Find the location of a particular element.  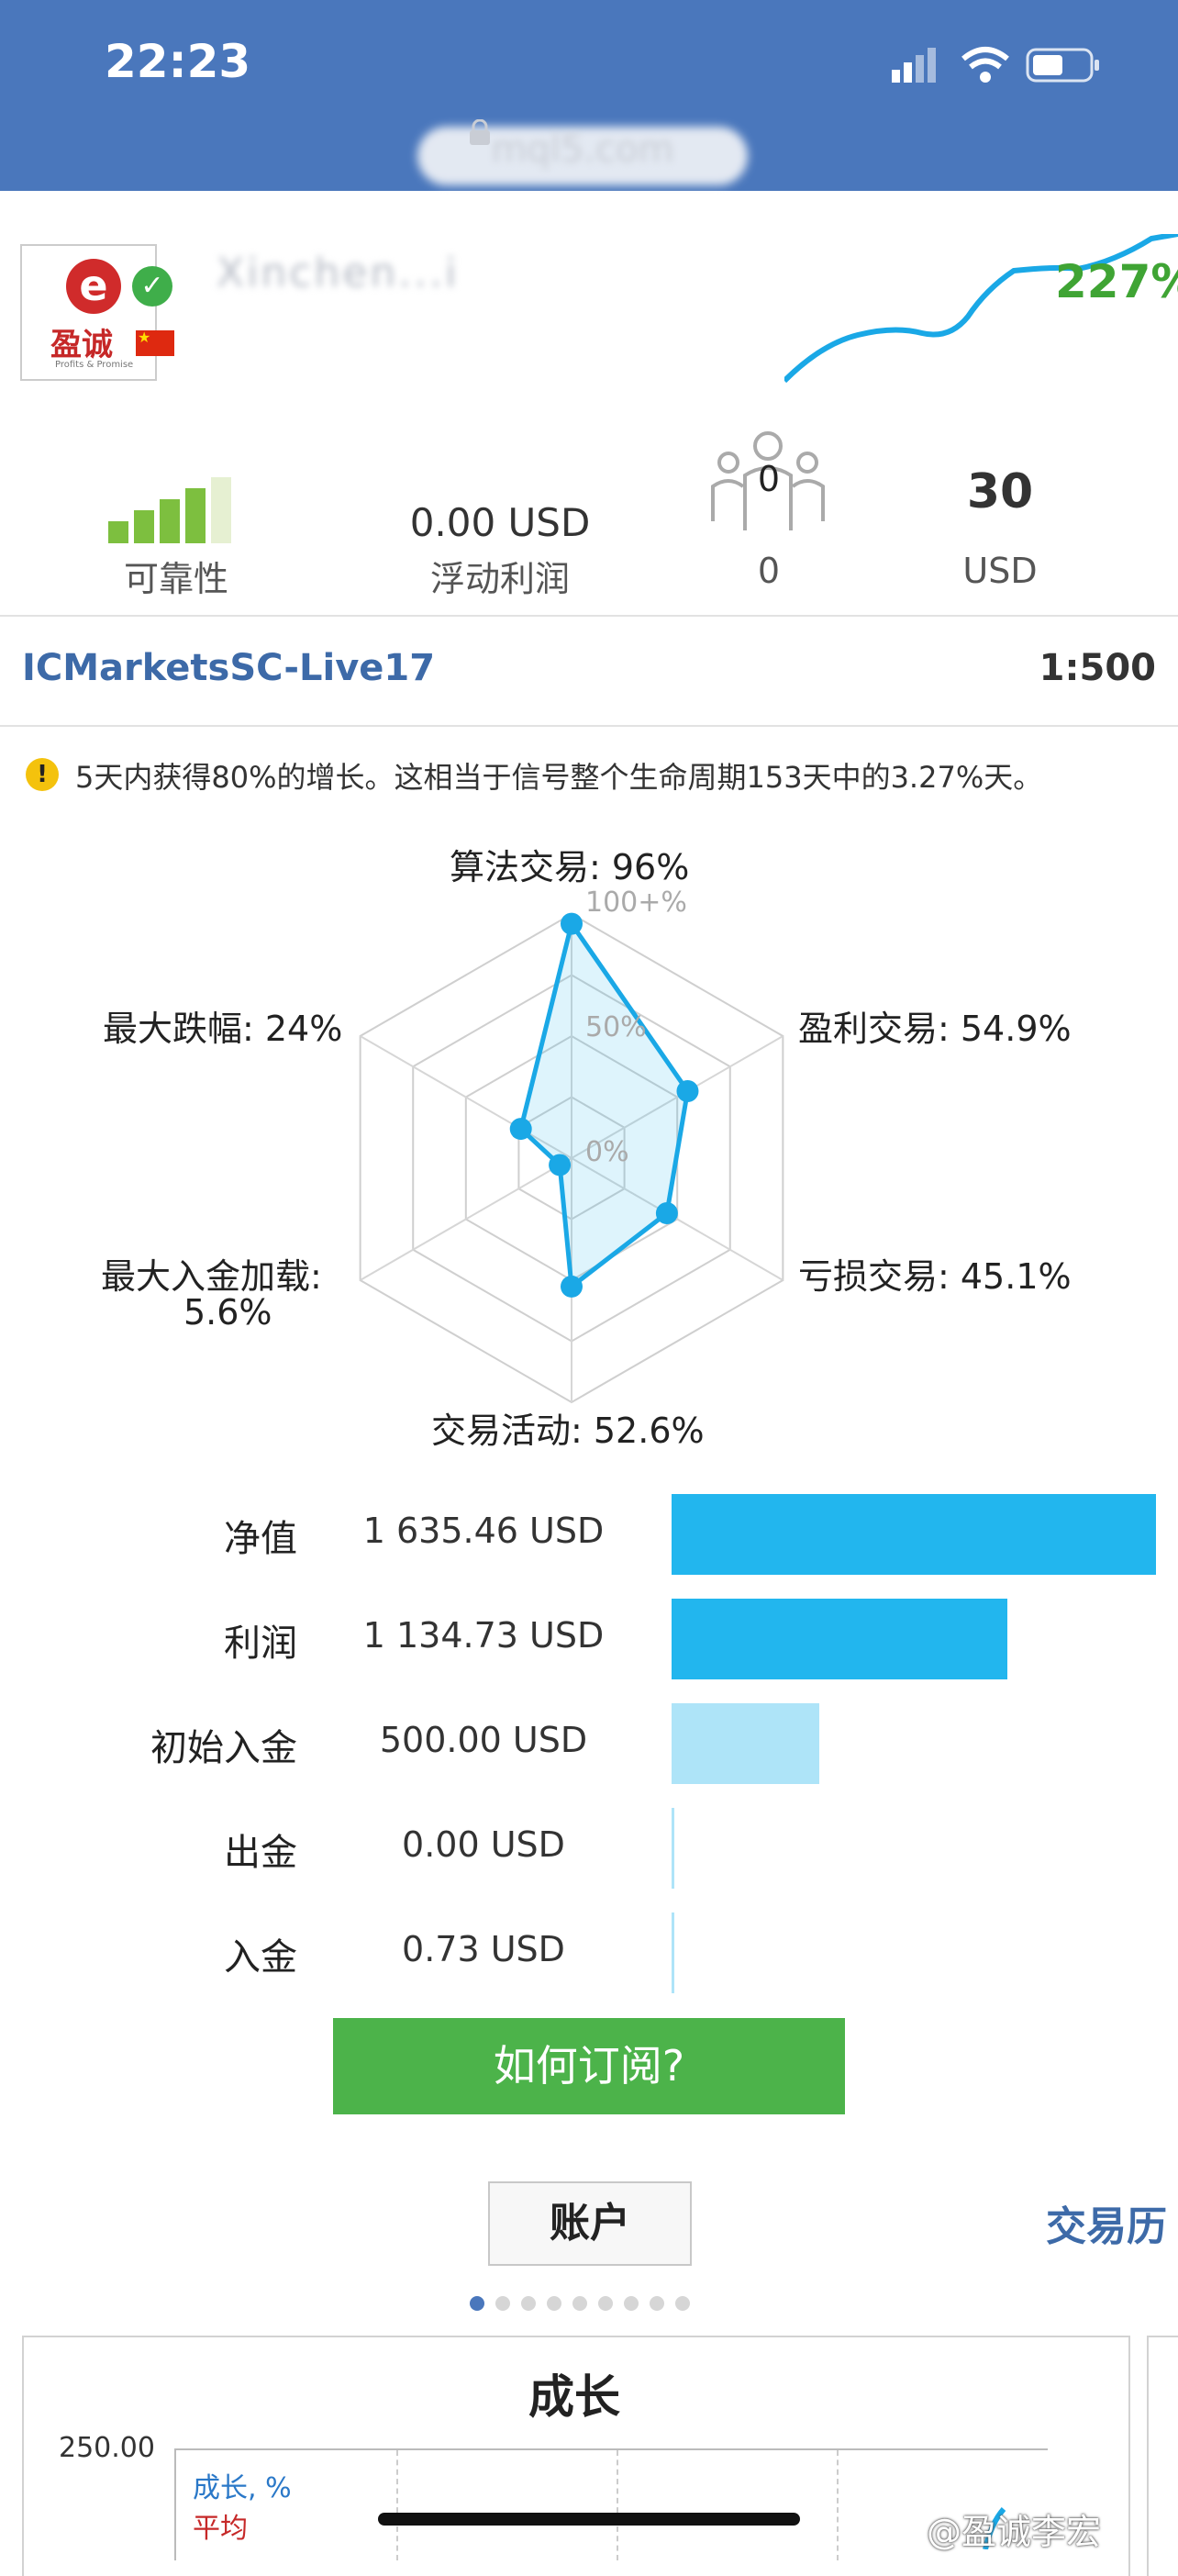

radar-label-algo: 算法交易: 96% is located at coordinates (570, 867).